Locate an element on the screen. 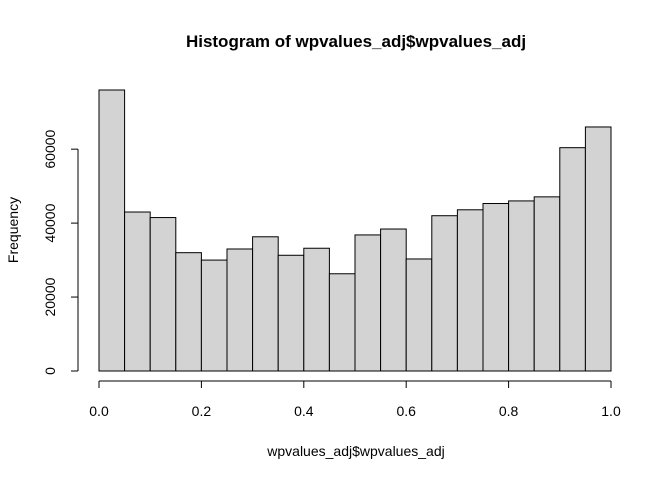 The width and height of the screenshot is (672, 480). x-axis: 0.0 0.2 0.4 0.6 0.8 1.0 is located at coordinates (355, 399).